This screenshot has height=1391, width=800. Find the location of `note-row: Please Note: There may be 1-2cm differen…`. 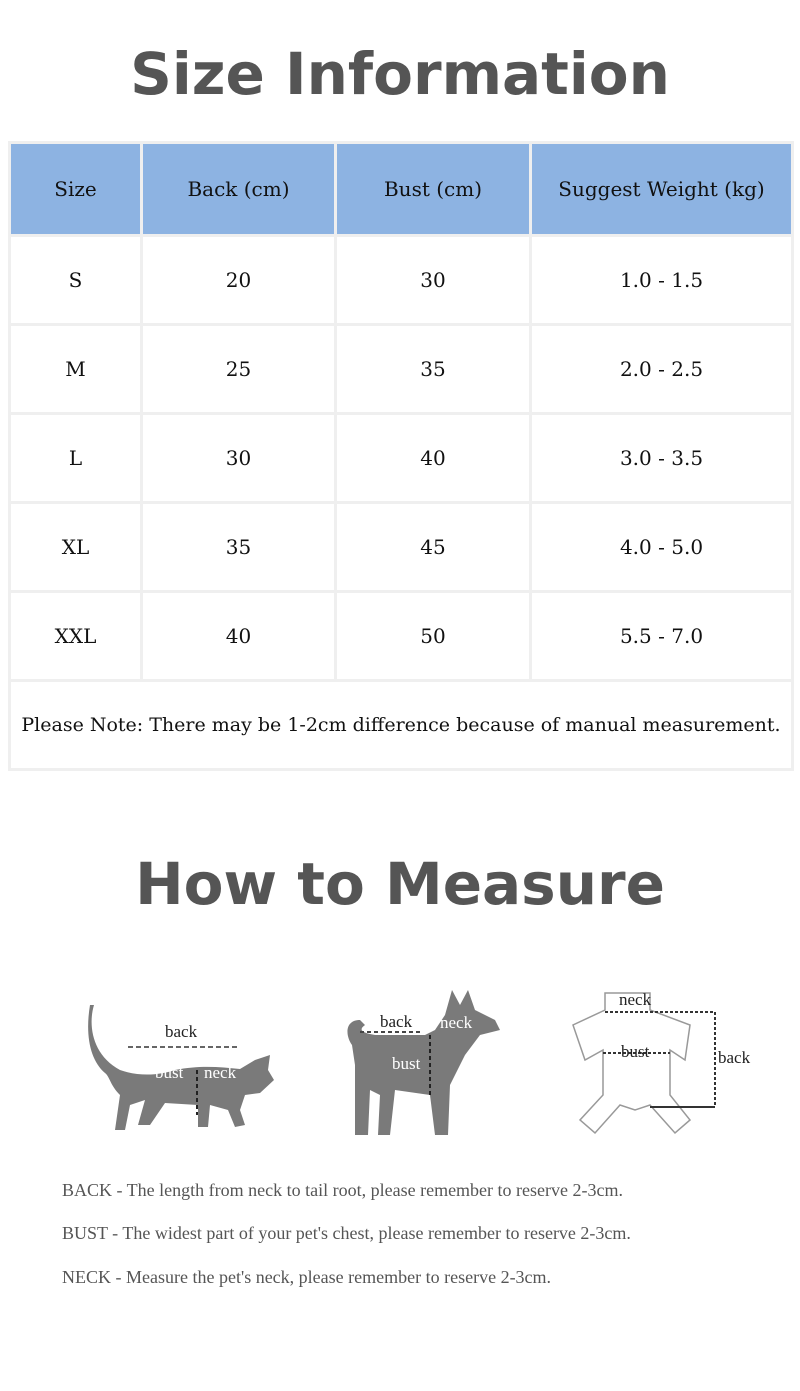

note-row: Please Note: There may be 1-2cm differen… is located at coordinates (401, 725).